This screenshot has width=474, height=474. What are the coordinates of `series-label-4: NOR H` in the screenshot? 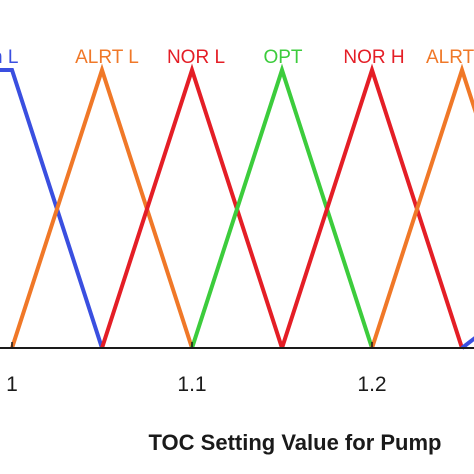 It's located at (373, 57).